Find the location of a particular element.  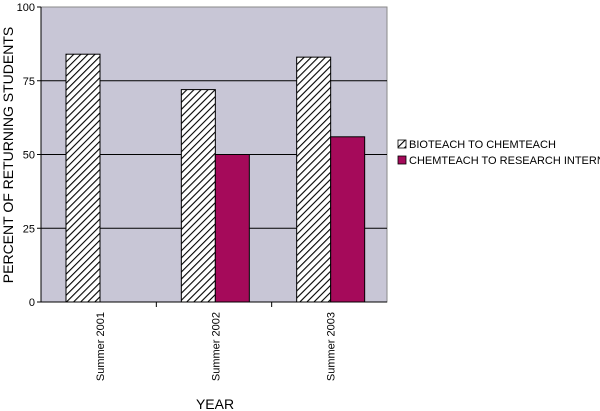

x-tick-label: Summer 2003 is located at coordinates (332, 346).